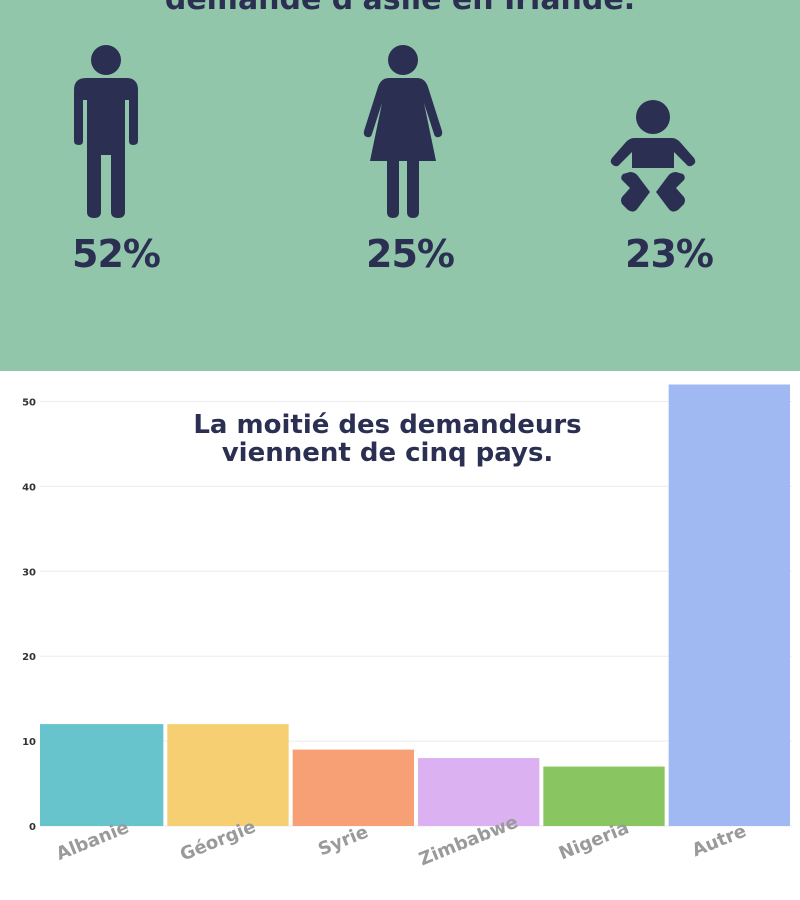 The height and width of the screenshot is (900, 800). I want to click on y-tick-label: 10, so click(29, 742).